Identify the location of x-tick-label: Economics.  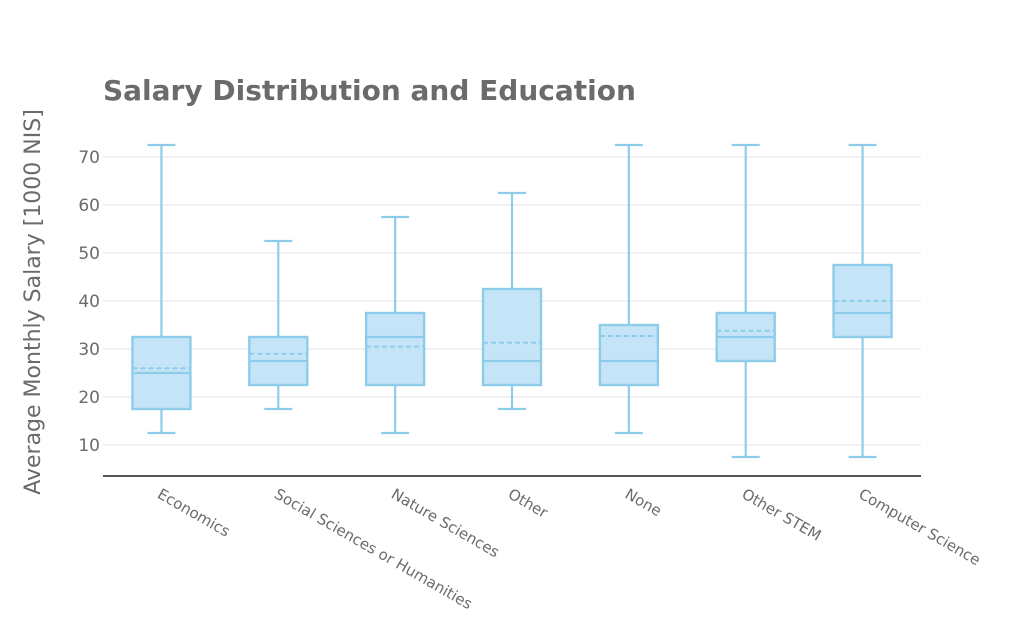
(193, 513).